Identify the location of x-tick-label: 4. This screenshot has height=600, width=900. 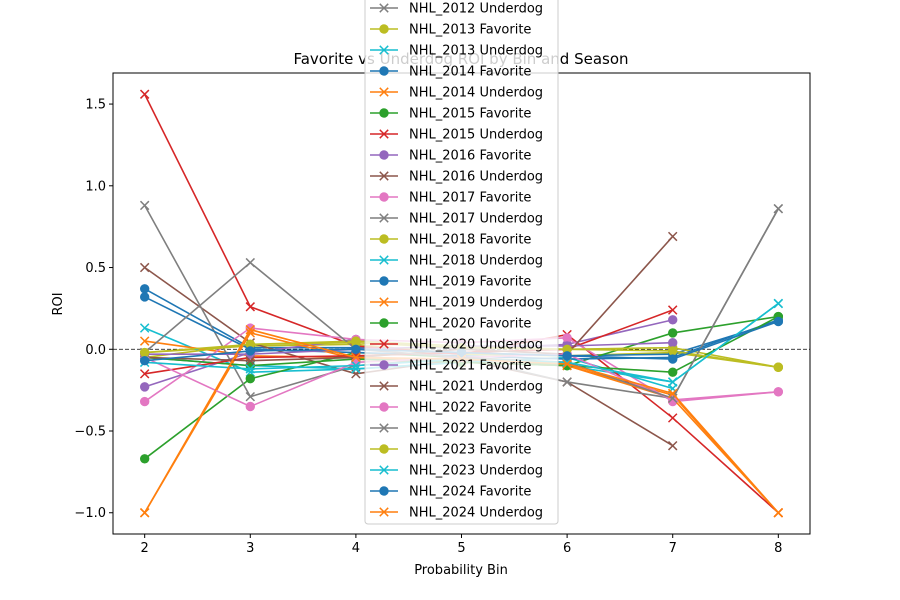
(356, 548).